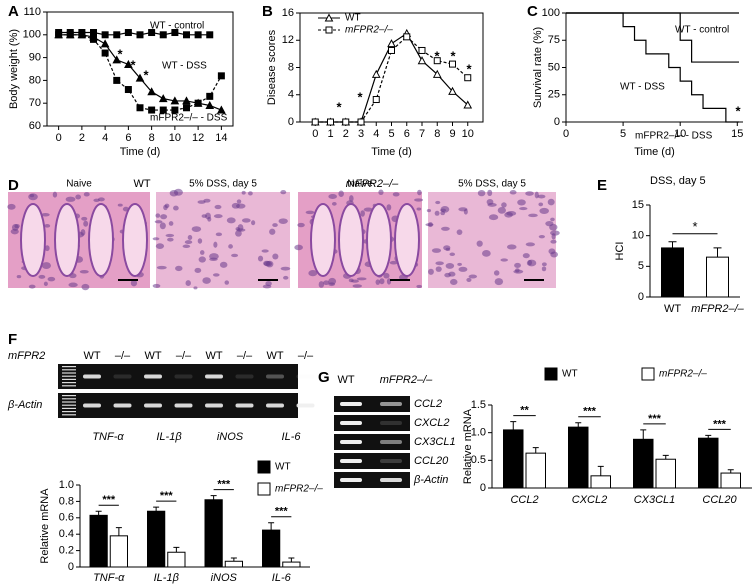 Image resolution: width=756 pixels, height=586 pixels. What do you see at coordinates (391, 152) in the screenshot?
I see `x-axis-label: Time (d)` at bounding box center [391, 152].